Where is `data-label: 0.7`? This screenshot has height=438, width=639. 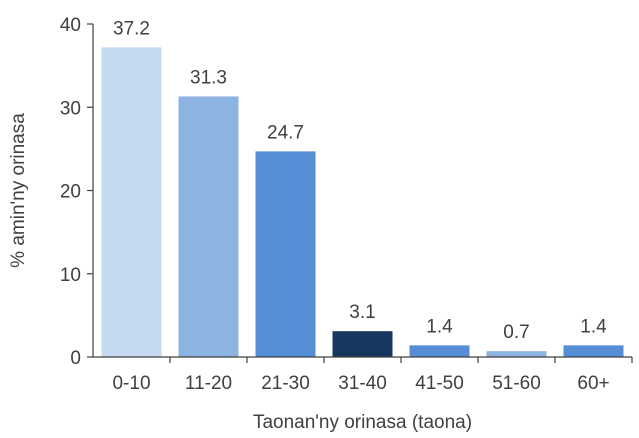 data-label: 0.7 is located at coordinates (516, 332).